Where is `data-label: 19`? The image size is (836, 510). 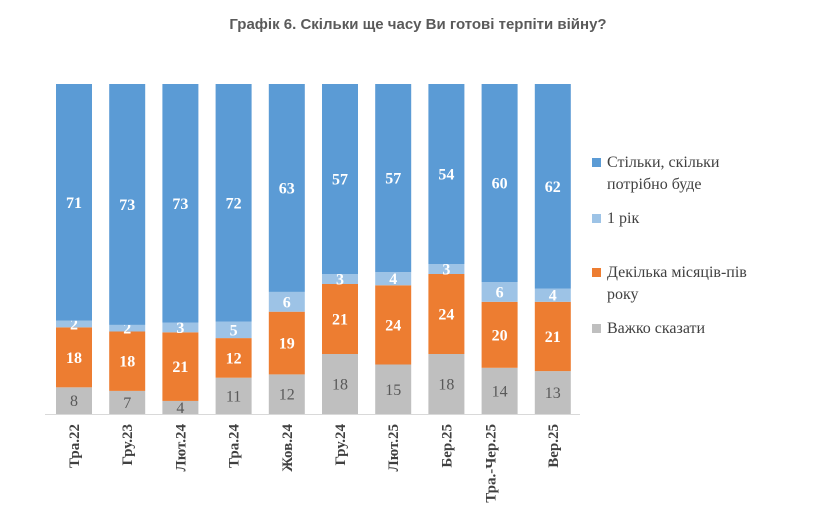 data-label: 19 is located at coordinates (287, 344).